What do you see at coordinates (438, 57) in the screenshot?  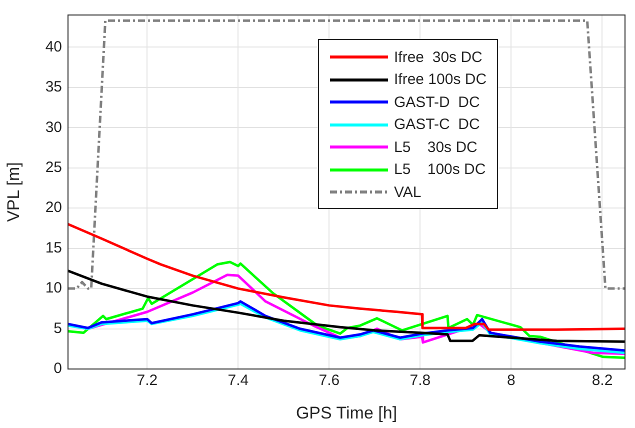 I see `legend-label: Ifree 30s DC` at bounding box center [438, 57].